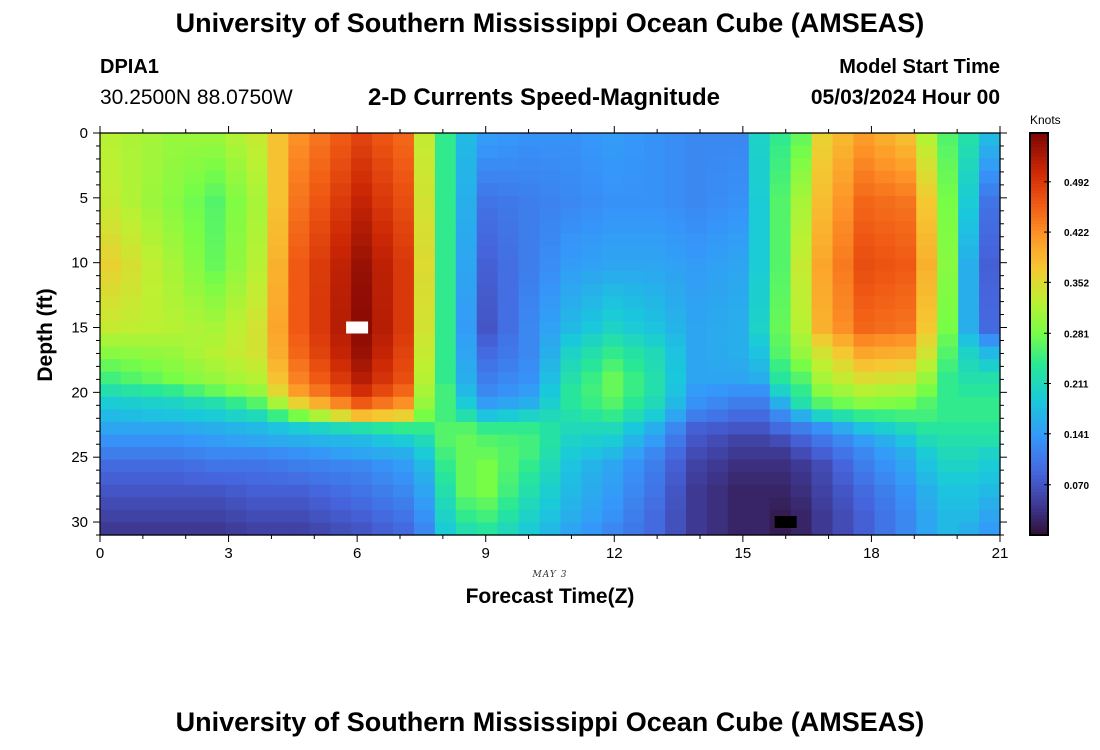  What do you see at coordinates (129, 67) in the screenshot?
I see `station-id: DPIA1` at bounding box center [129, 67].